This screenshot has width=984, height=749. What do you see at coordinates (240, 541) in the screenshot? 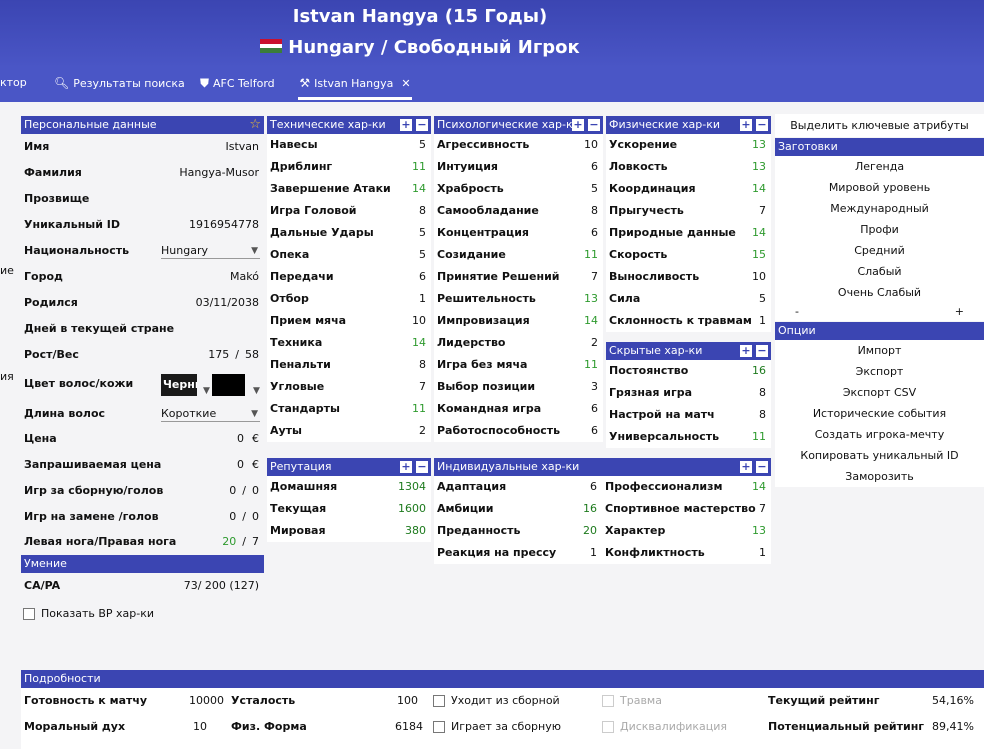
I see `attr-value: 20 / 7` at bounding box center [240, 541].